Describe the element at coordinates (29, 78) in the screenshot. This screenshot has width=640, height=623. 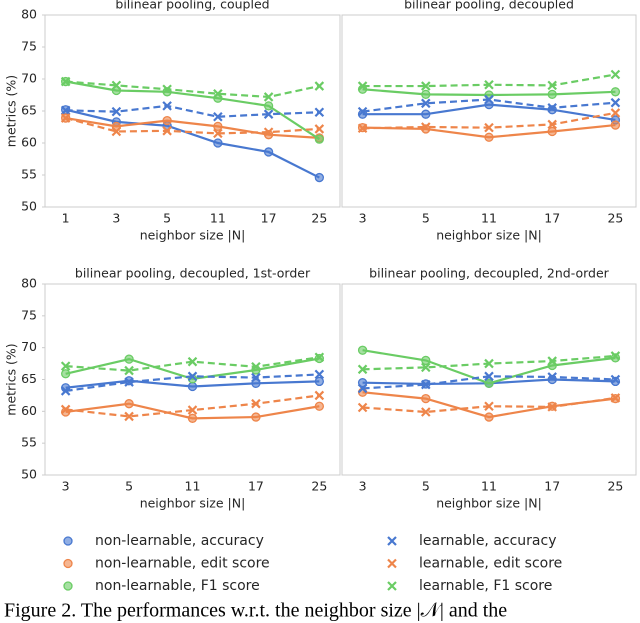
I see `y-tick-label: 70` at that location.